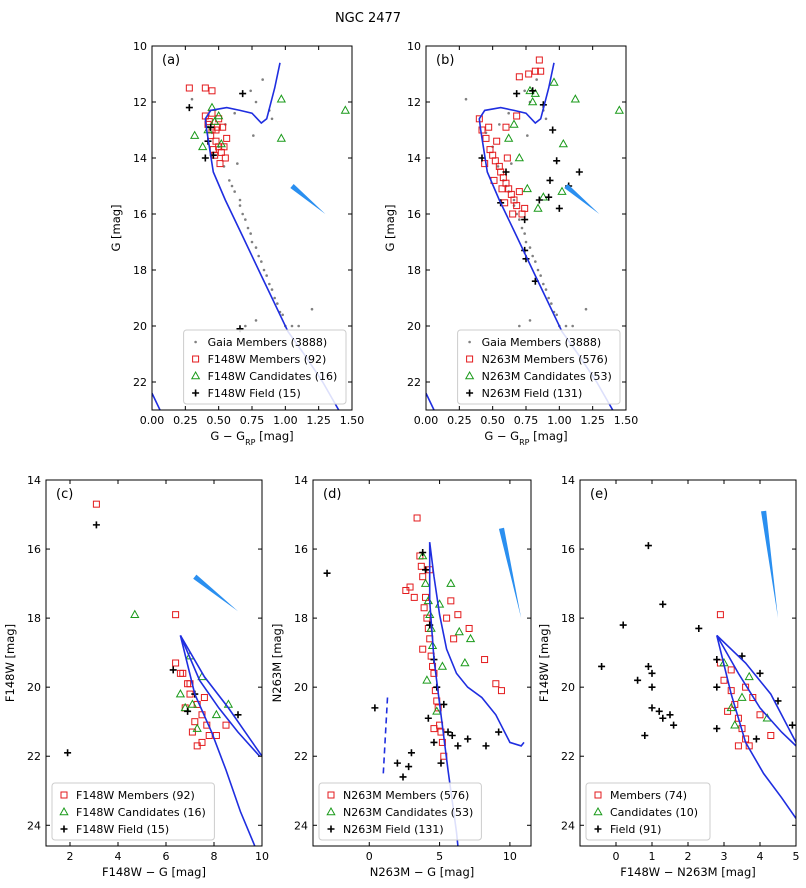 The height and width of the screenshot is (888, 806). What do you see at coordinates (369, 856) in the screenshot?
I see `panel-d-xtick-label: 0` at bounding box center [369, 856].